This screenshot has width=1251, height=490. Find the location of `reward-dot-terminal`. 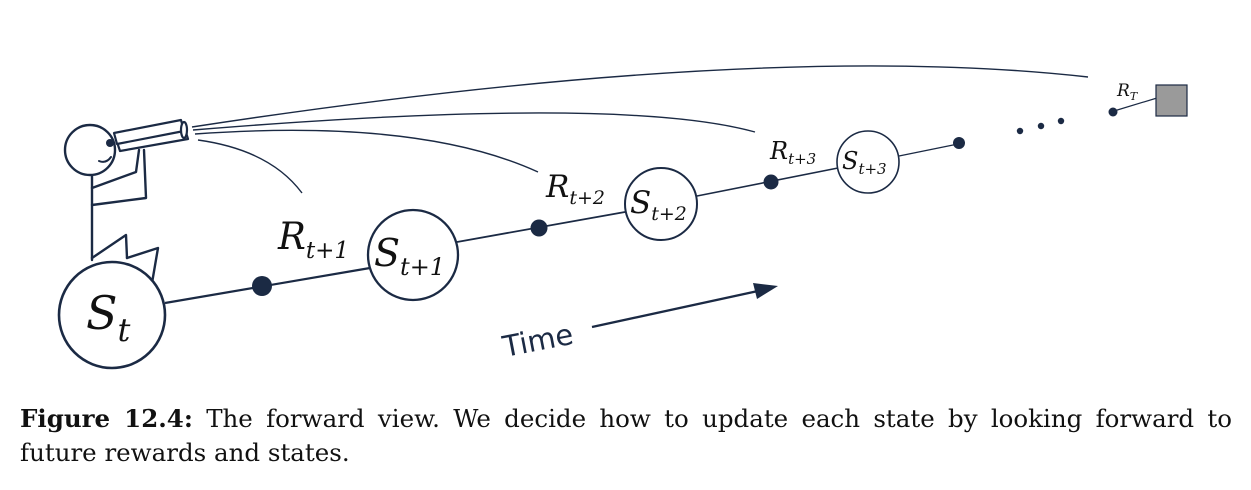

reward-dot-terminal is located at coordinates (1113, 112).